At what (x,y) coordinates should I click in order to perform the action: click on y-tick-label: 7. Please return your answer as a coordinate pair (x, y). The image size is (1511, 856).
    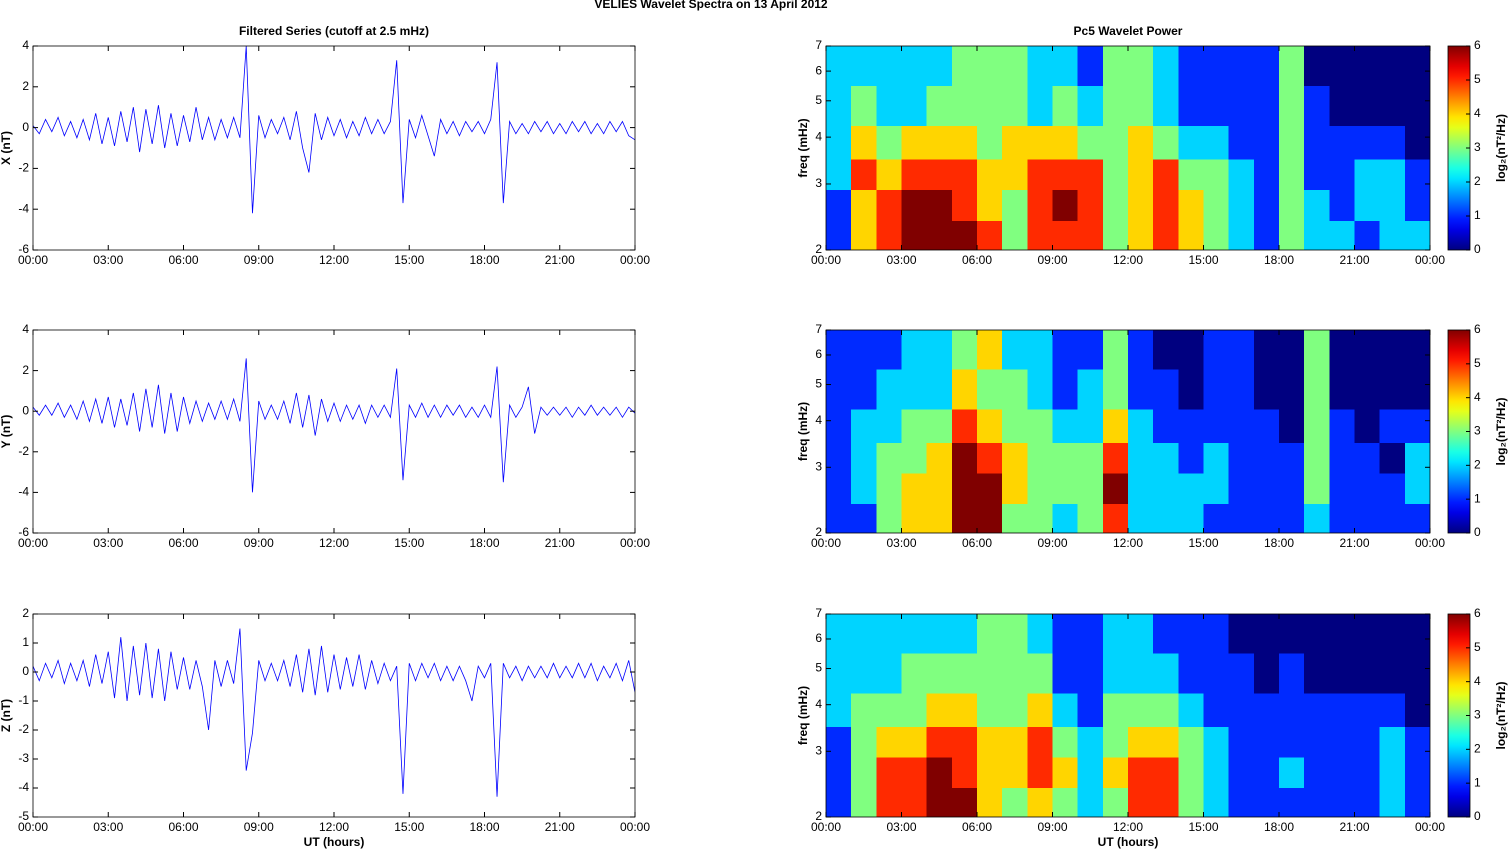
    Looking at the image, I should click on (818, 45).